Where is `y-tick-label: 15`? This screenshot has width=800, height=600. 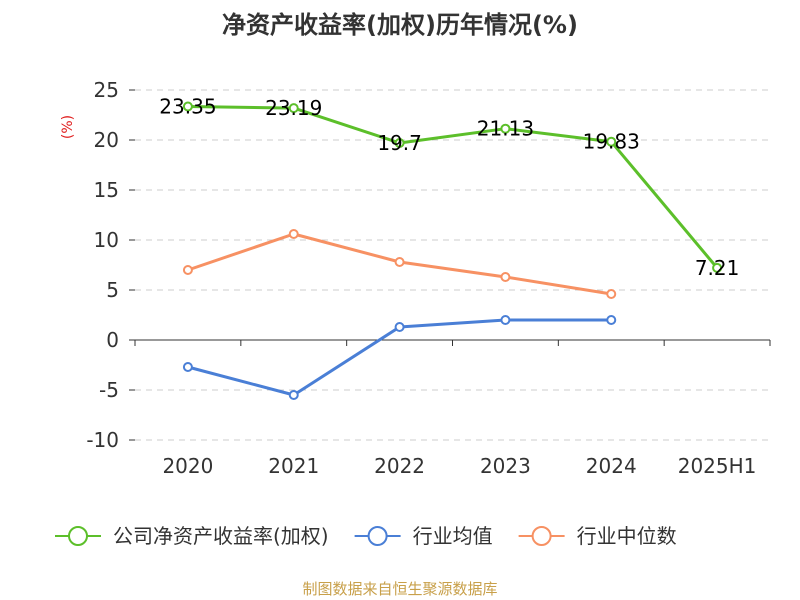 y-tick-label: 15 is located at coordinates (106, 190).